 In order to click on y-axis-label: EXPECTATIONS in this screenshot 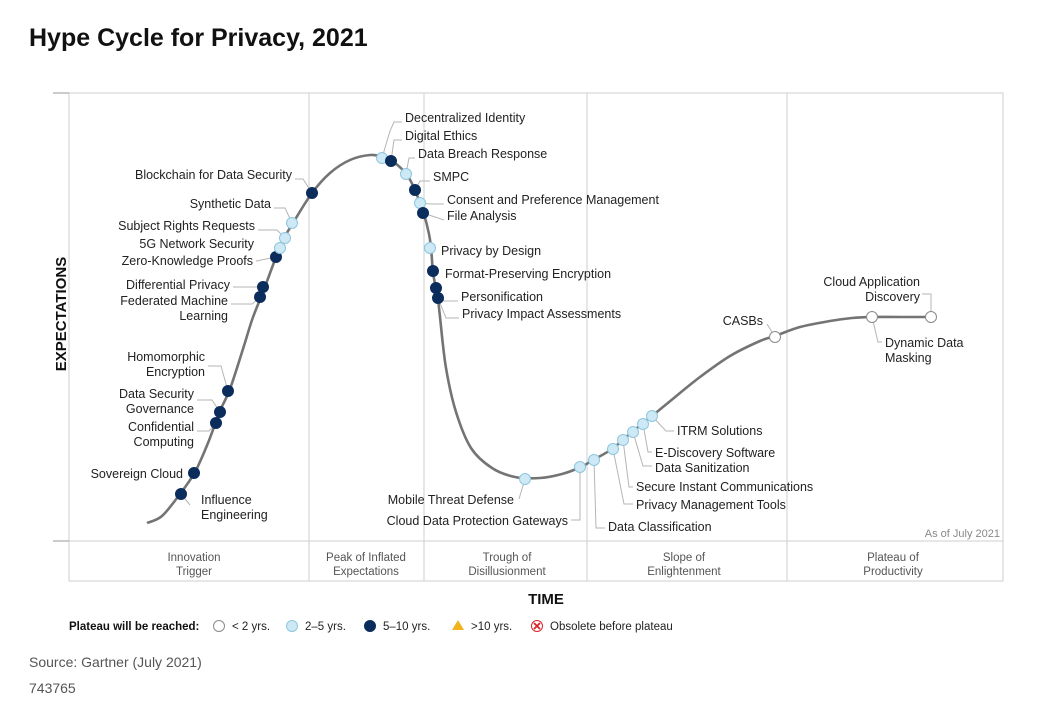, I will do `click(61, 314)`.